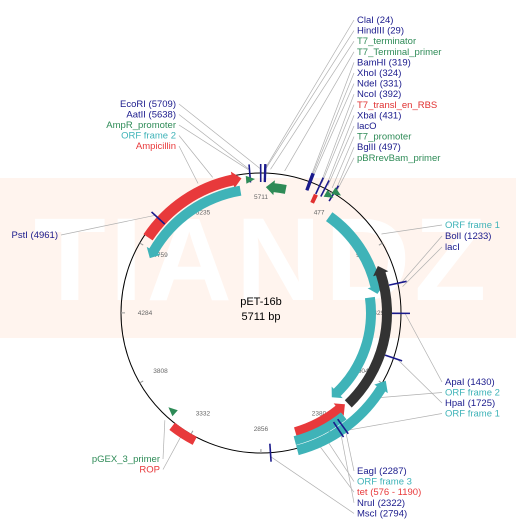 The image size is (516, 530). Describe the element at coordinates (470, 403) in the screenshot. I see `label-hpai-1725: HpaI (1725)` at that location.